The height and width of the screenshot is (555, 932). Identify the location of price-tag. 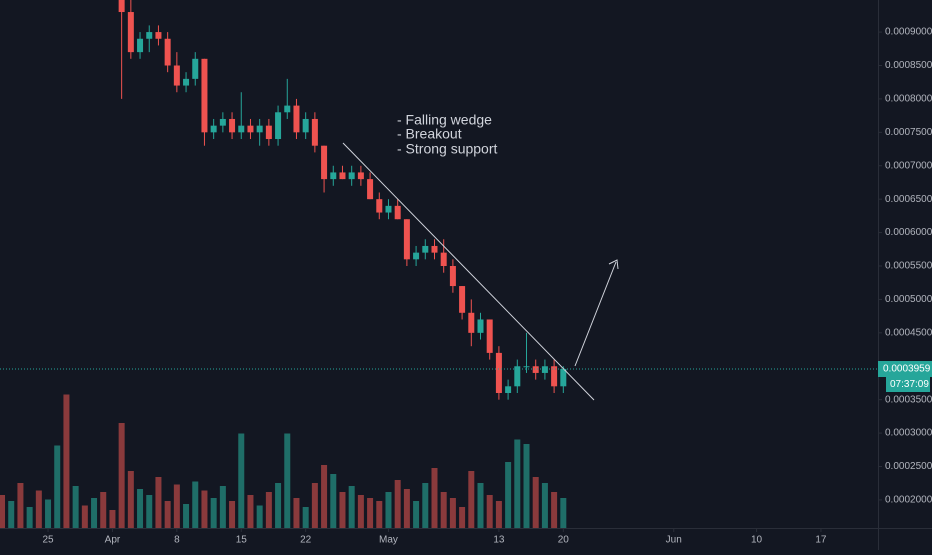
(905, 368).